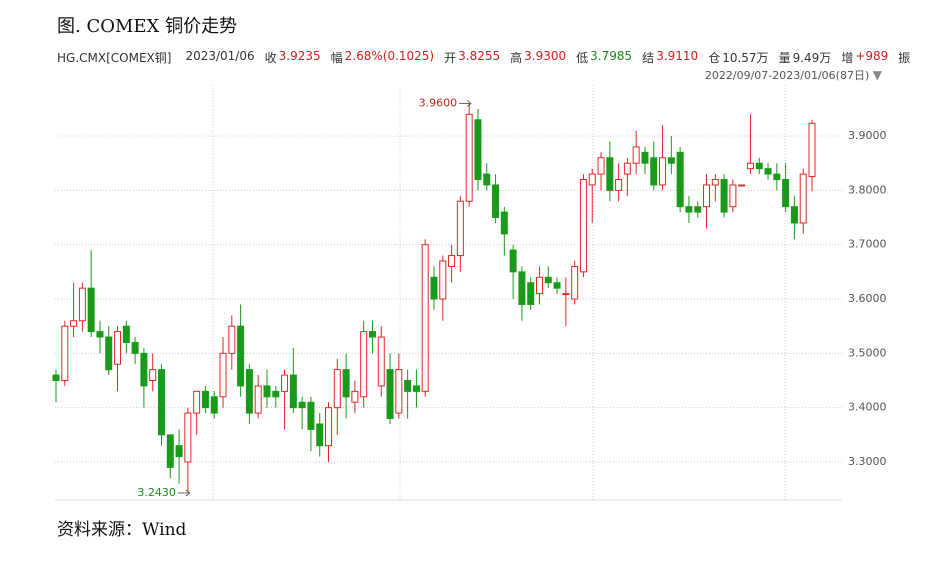  Describe the element at coordinates (299, 56) in the screenshot. I see `field-value: 3.9235` at that location.